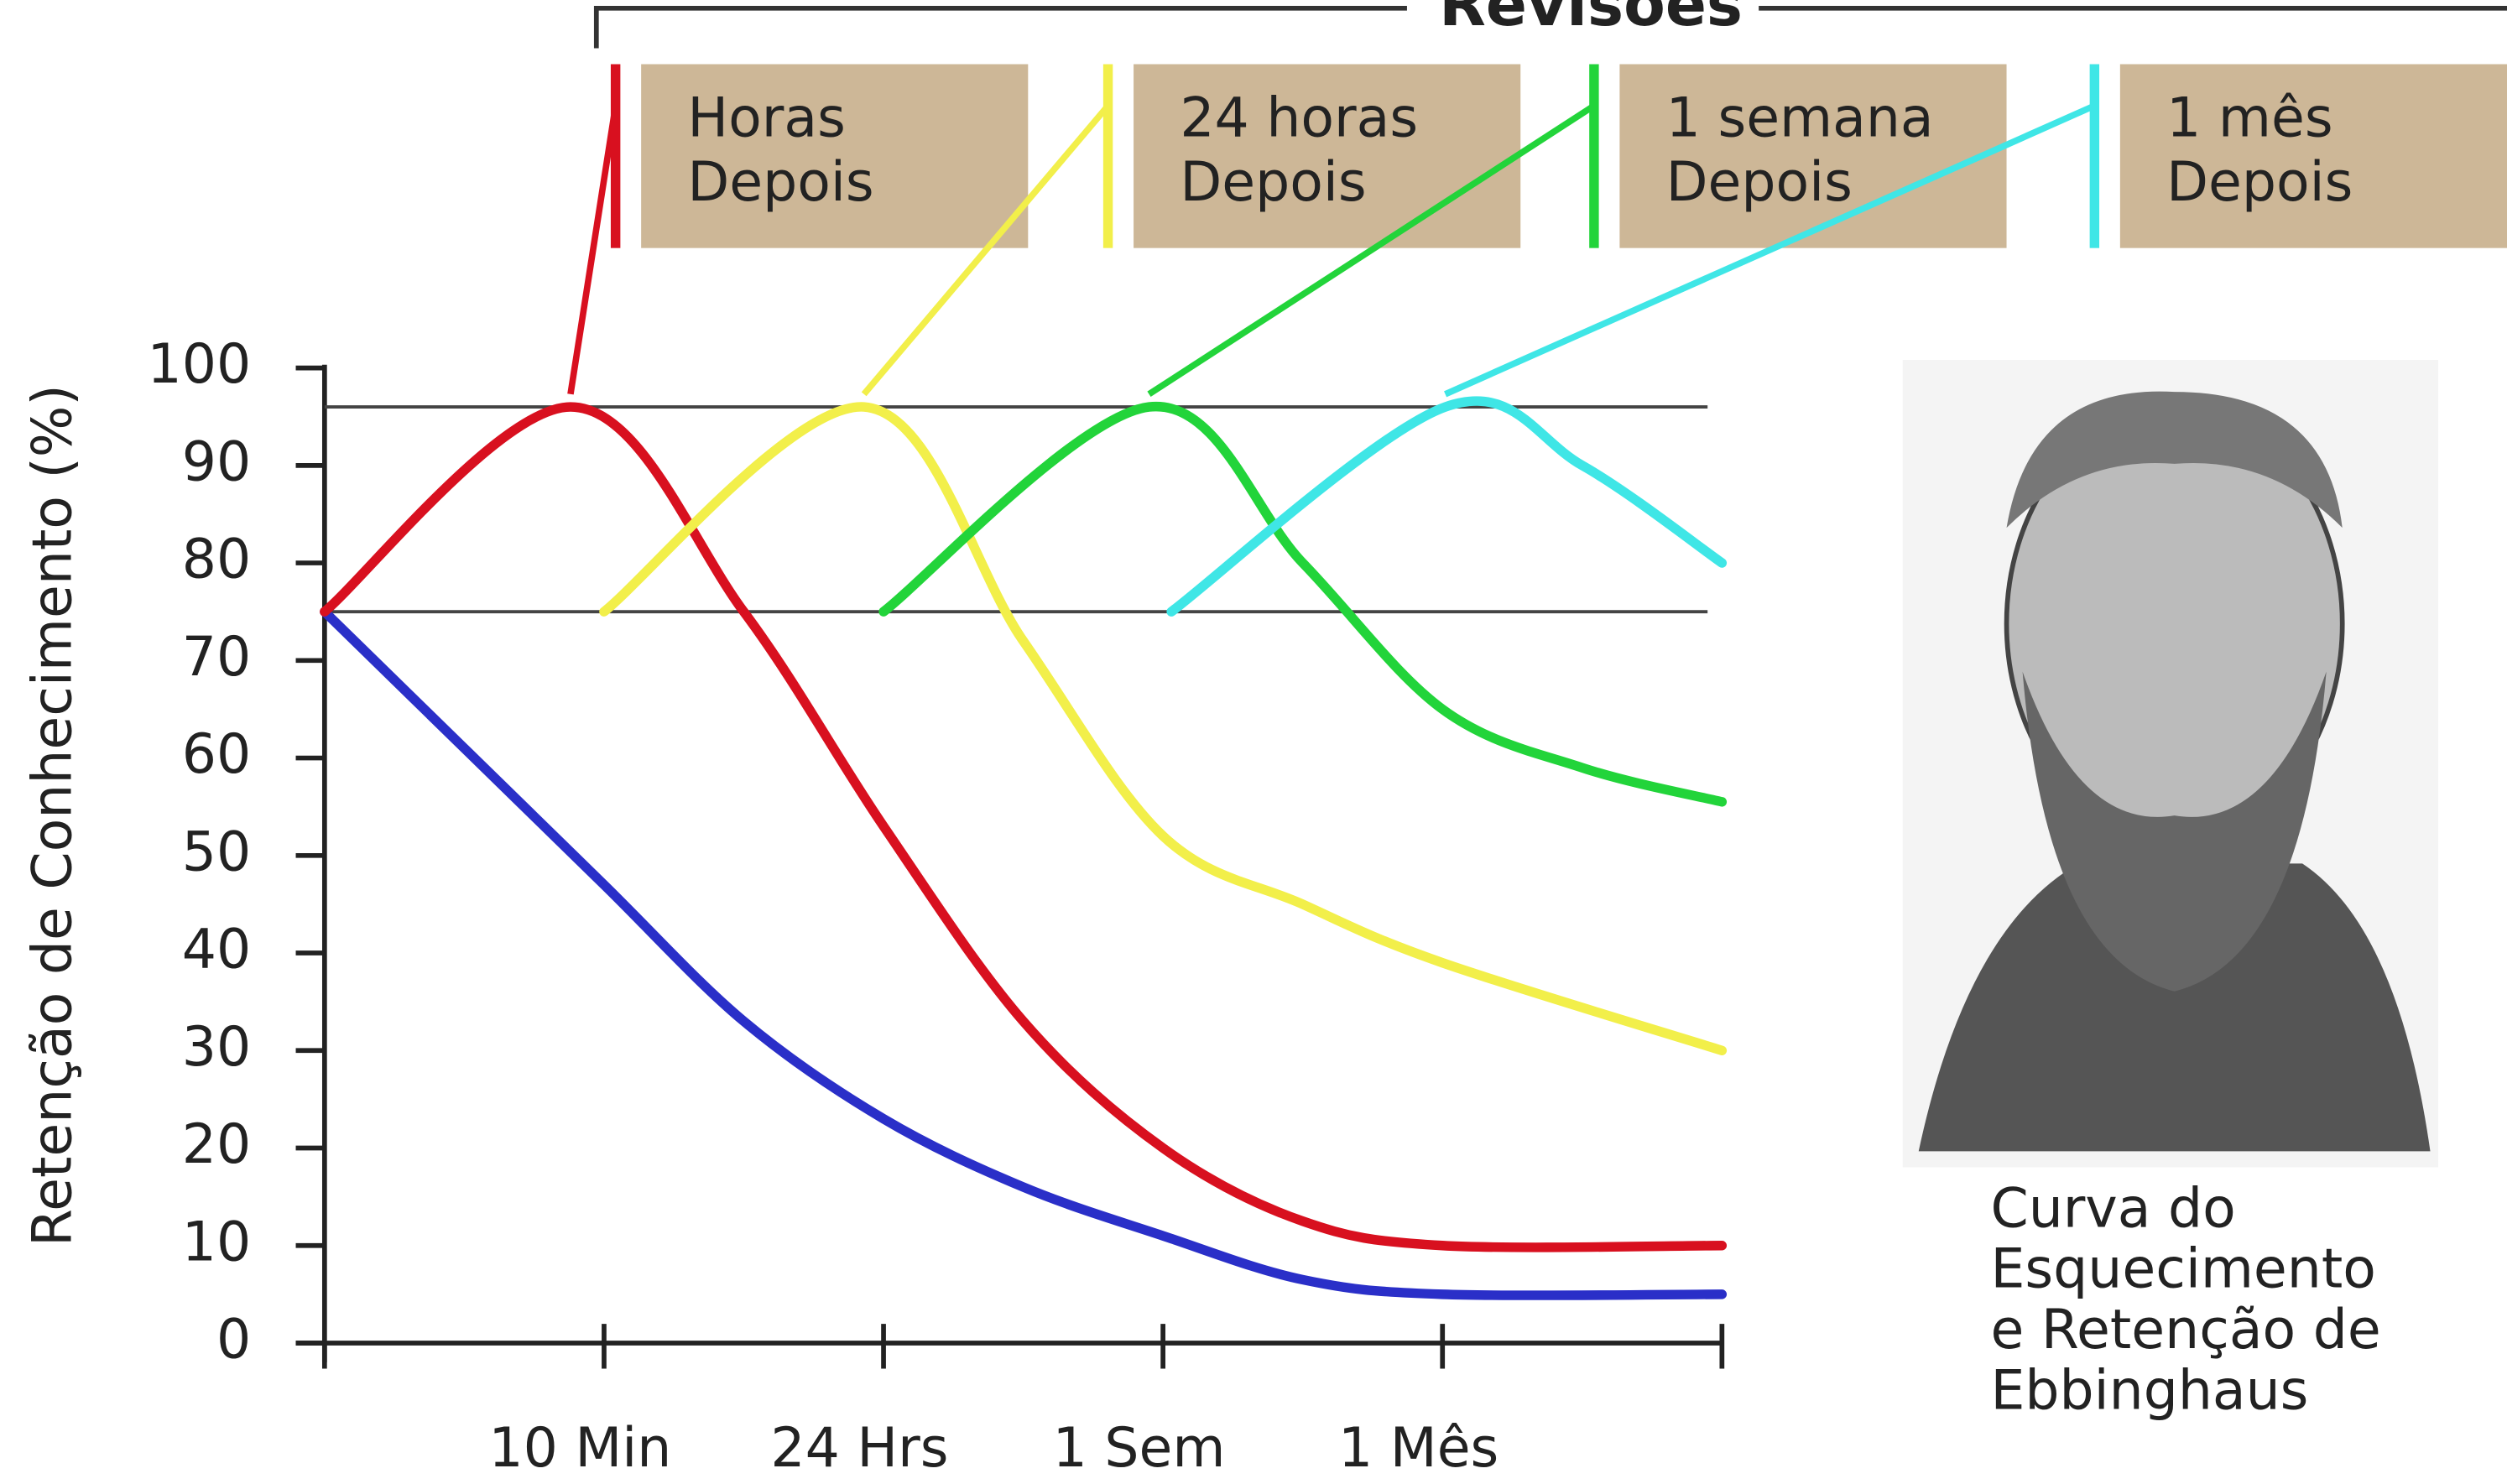  I want to click on y-tick-label: 80, so click(216, 560).